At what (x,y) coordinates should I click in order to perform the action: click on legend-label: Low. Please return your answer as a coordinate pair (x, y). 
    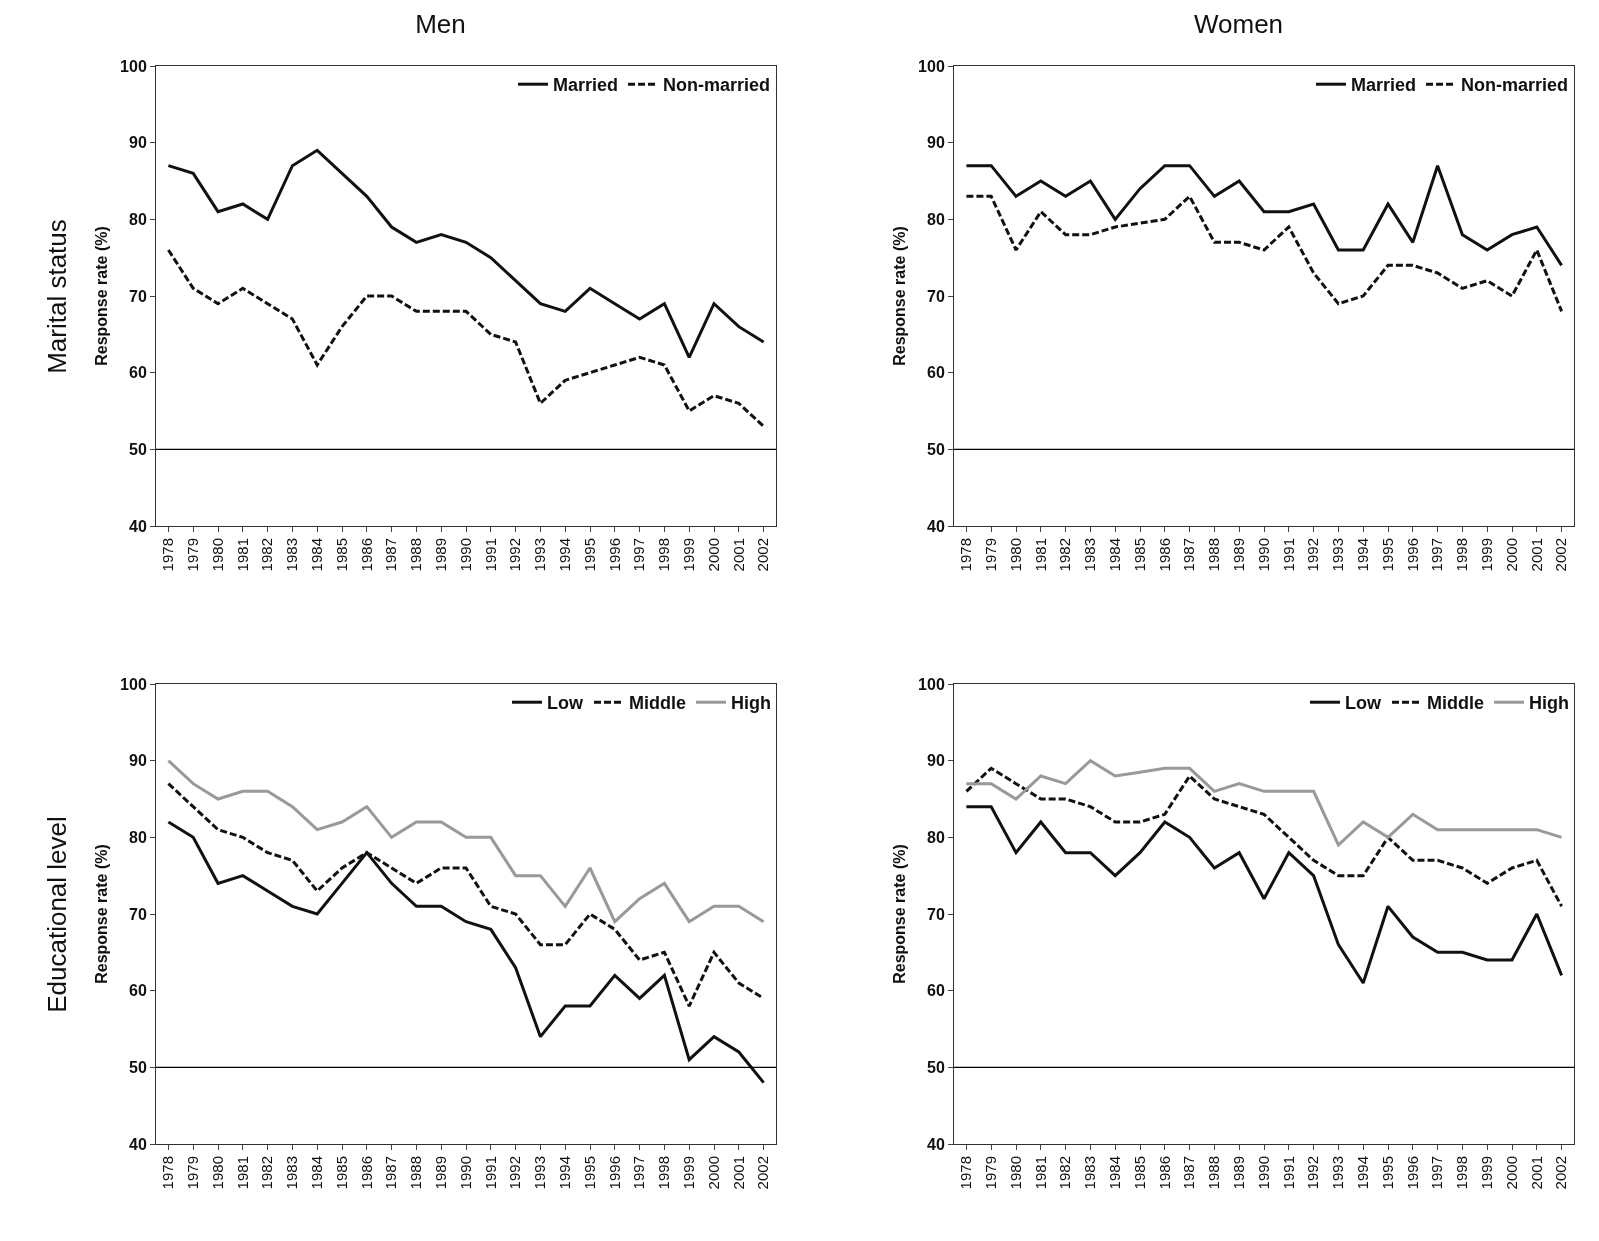
    Looking at the image, I should click on (565, 703).